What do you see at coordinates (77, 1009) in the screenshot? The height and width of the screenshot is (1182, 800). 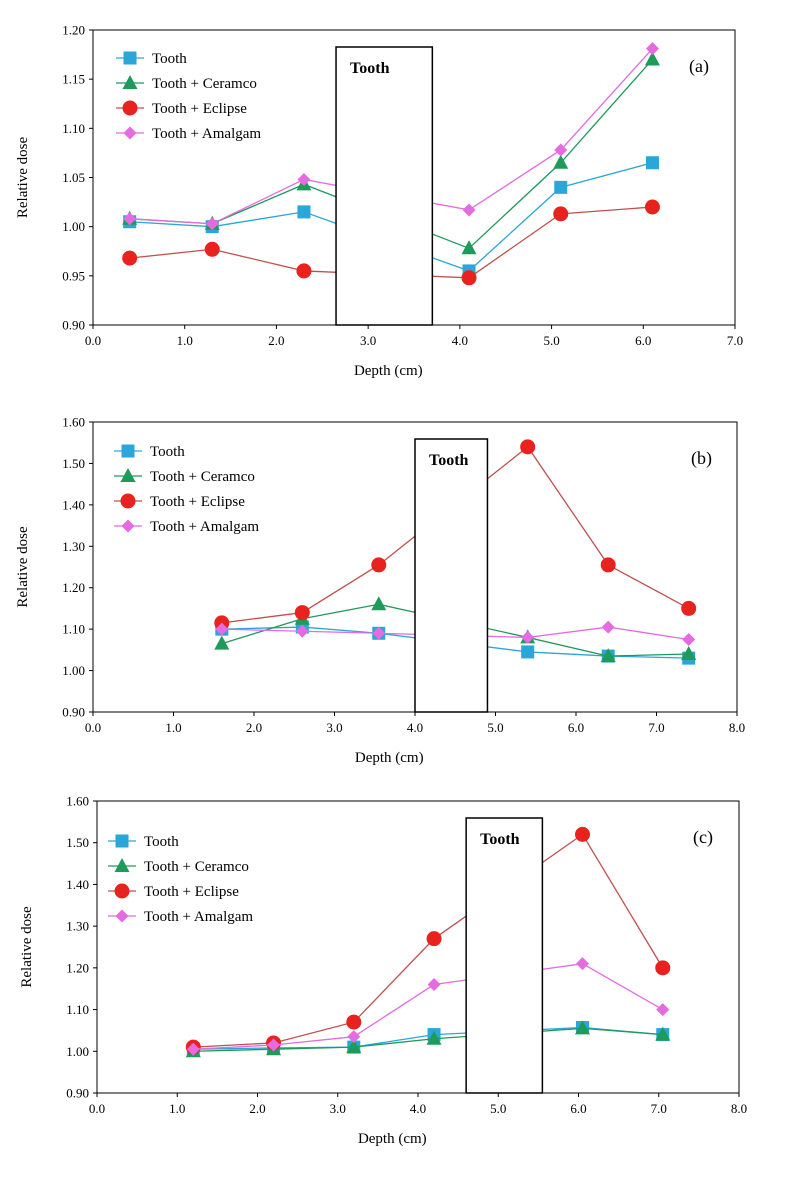 I see `y-tick-label: 1.10` at bounding box center [77, 1009].